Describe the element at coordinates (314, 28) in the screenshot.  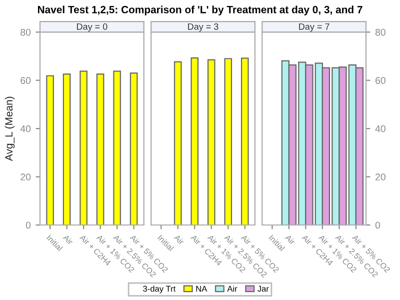
I see `chart-subtitle: Day = 7` at that location.